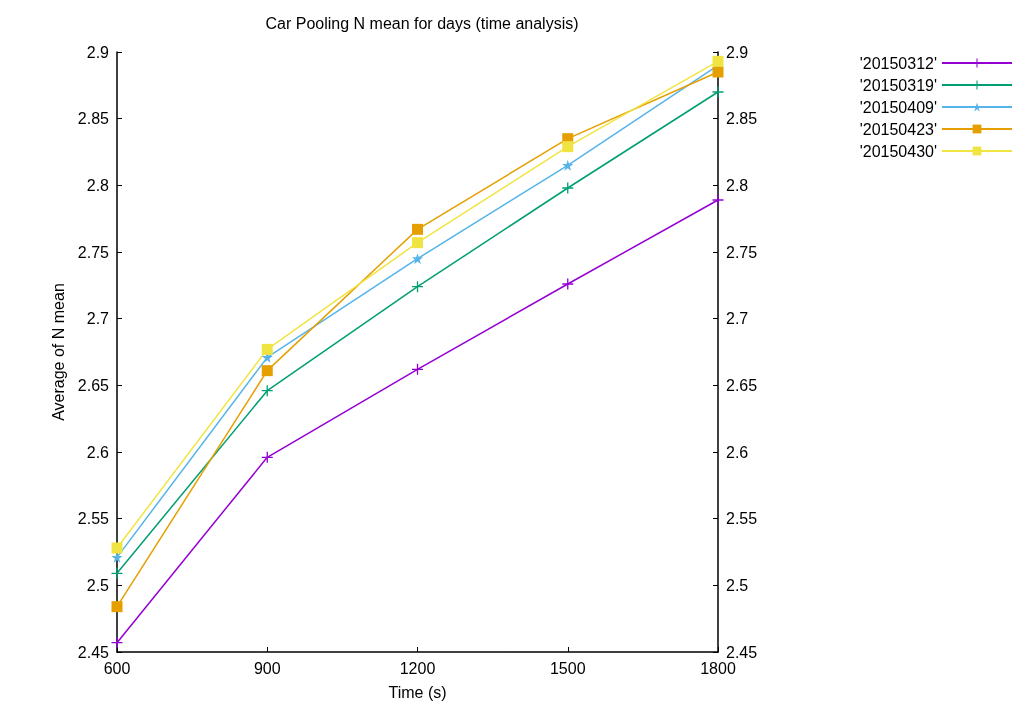 The image size is (1018, 715). Describe the element at coordinates (98, 452) in the screenshot. I see `y-tick-label: 2.6` at that location.